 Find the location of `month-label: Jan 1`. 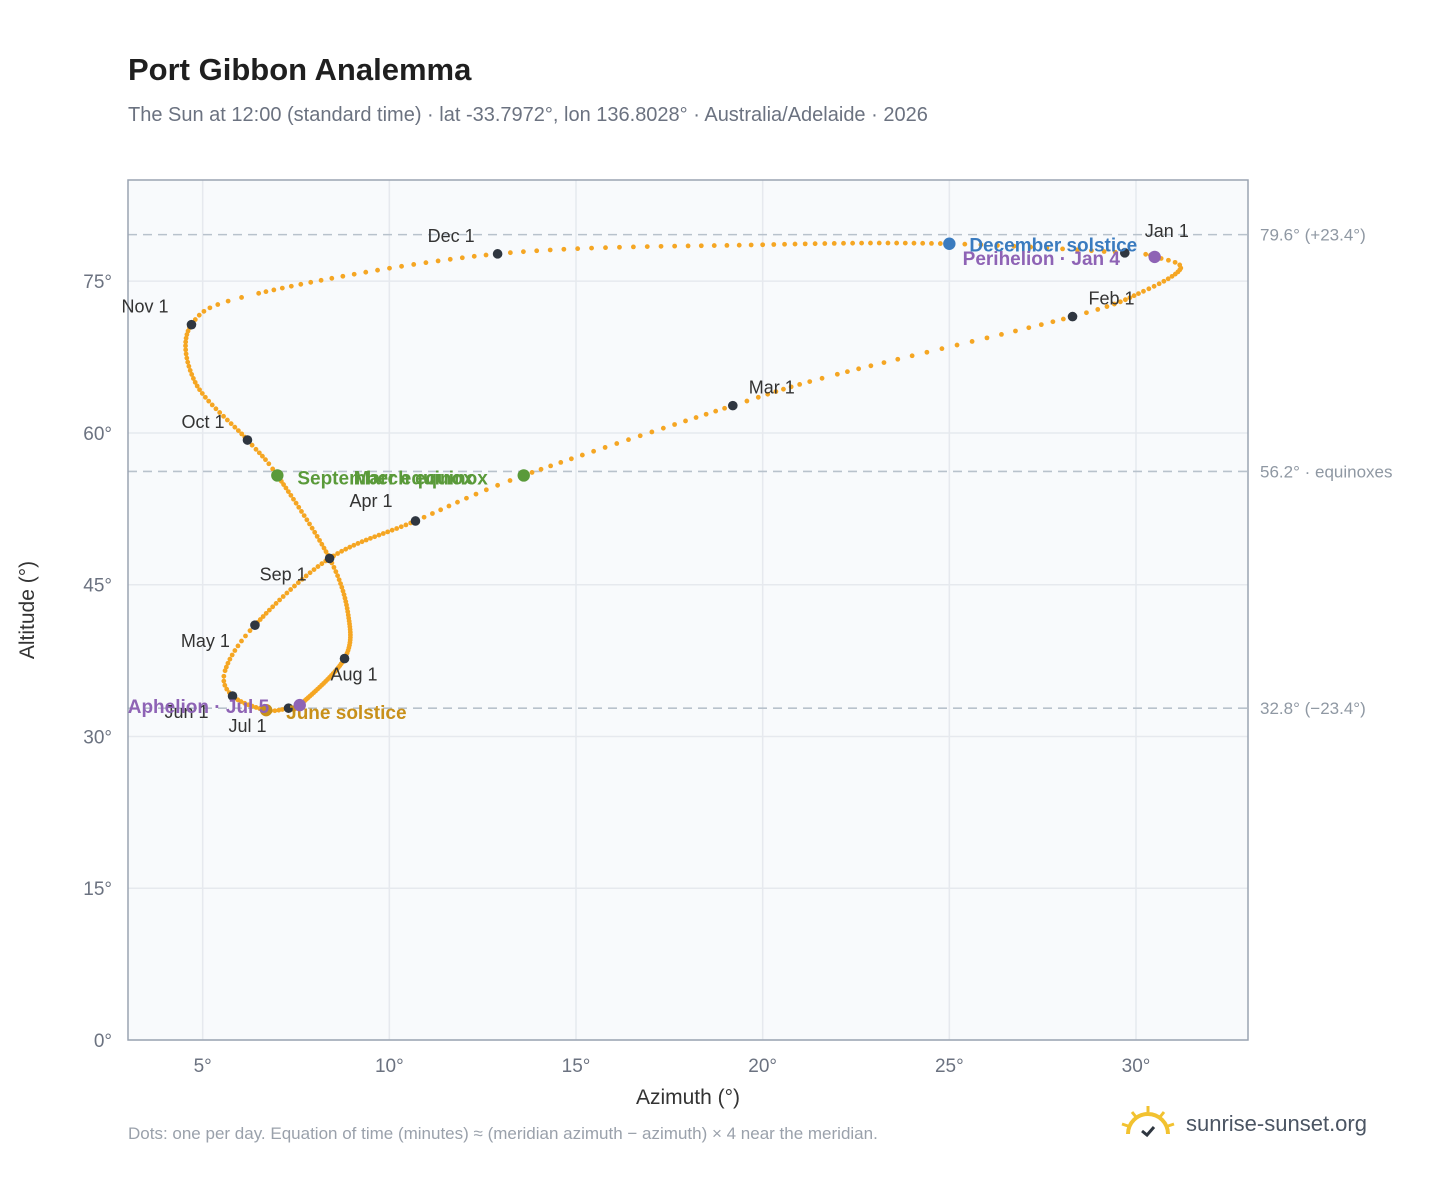

month-label: Jan 1 is located at coordinates (1167, 231).